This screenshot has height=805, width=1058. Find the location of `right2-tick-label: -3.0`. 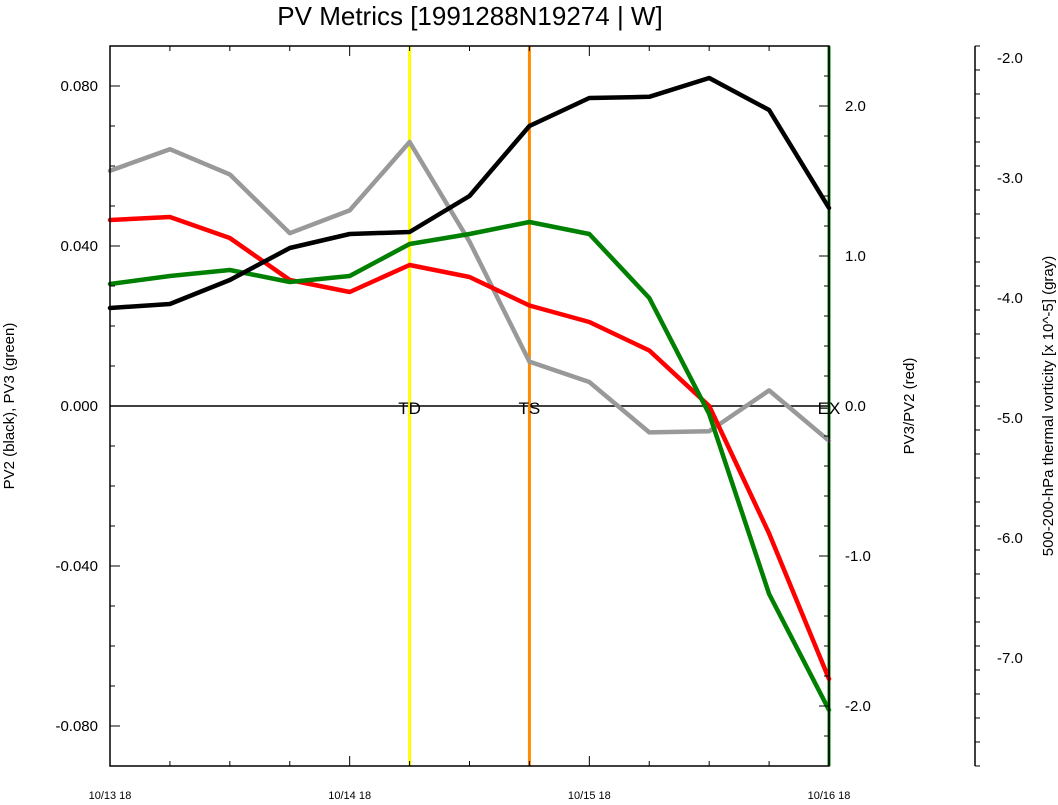

right2-tick-label: -3.0 is located at coordinates (1010, 178).